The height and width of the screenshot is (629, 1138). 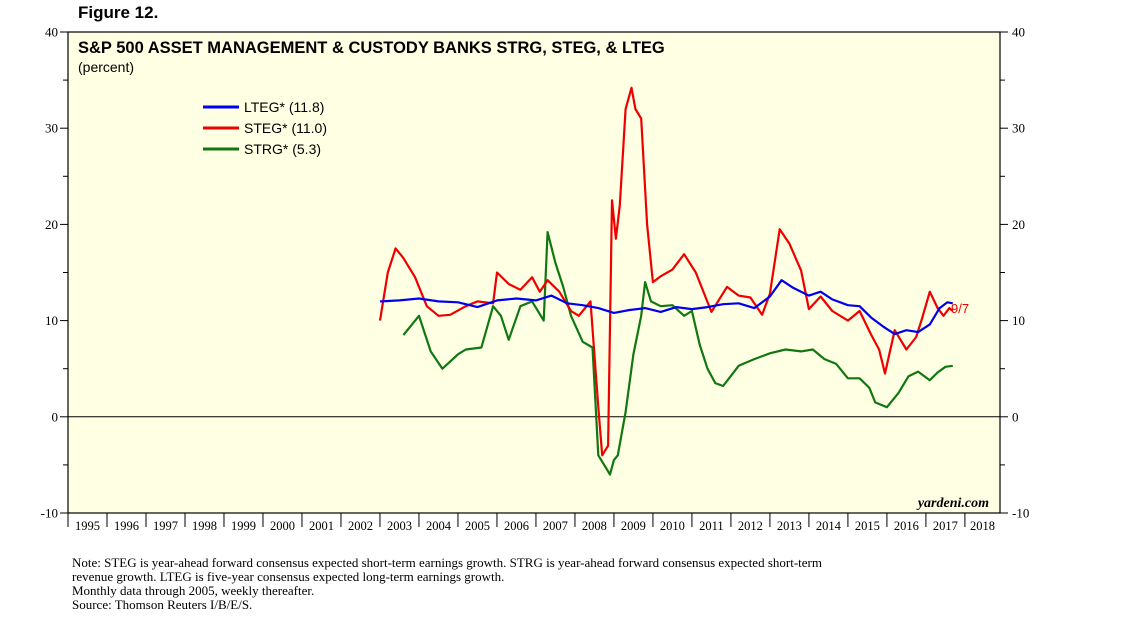 What do you see at coordinates (789, 526) in the screenshot?
I see `x-tick-label: 2013` at bounding box center [789, 526].